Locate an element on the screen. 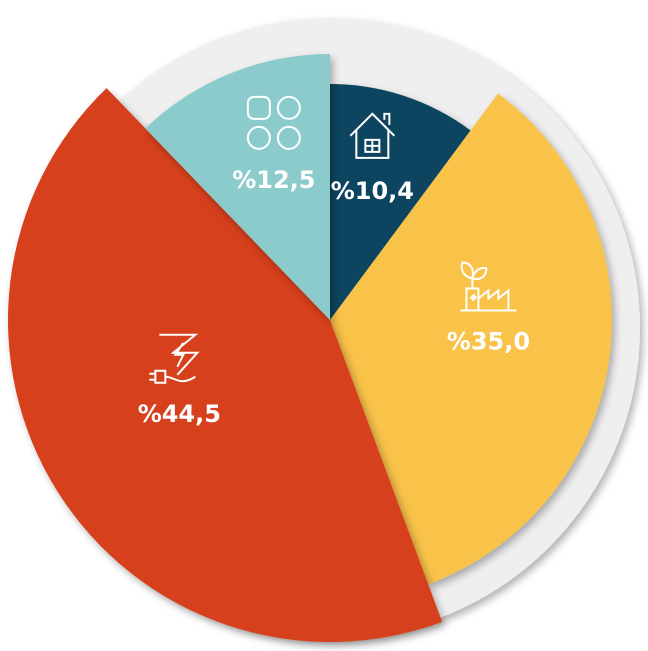 The width and height of the screenshot is (648, 651). pie-slice is located at coordinates (237, 187).